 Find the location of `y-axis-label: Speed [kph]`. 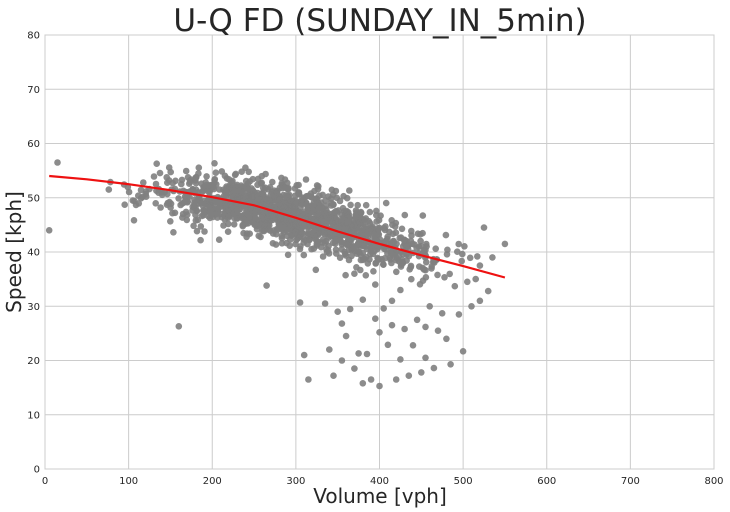

y-axis-label: Speed [kph] is located at coordinates (14, 252).